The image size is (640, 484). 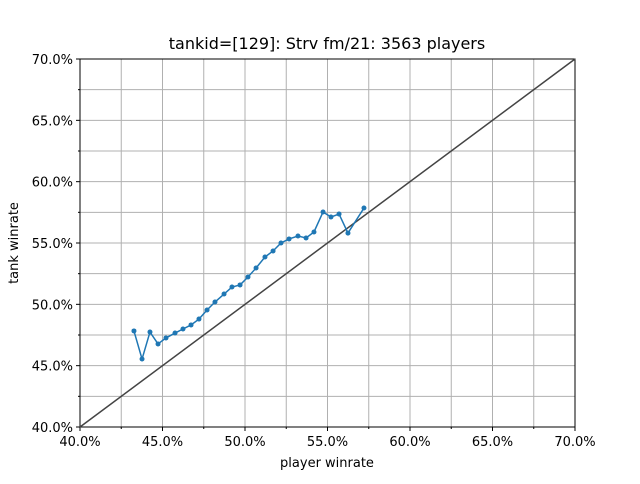 I want to click on y-tick-label: 55.0%, so click(x=52, y=244).